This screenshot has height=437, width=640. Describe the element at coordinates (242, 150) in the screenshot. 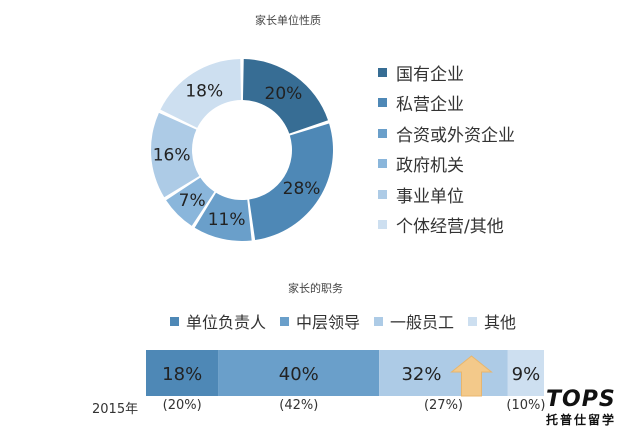

I see `donut-chart: 20% 28% 11%7% 16% 18%` at that location.